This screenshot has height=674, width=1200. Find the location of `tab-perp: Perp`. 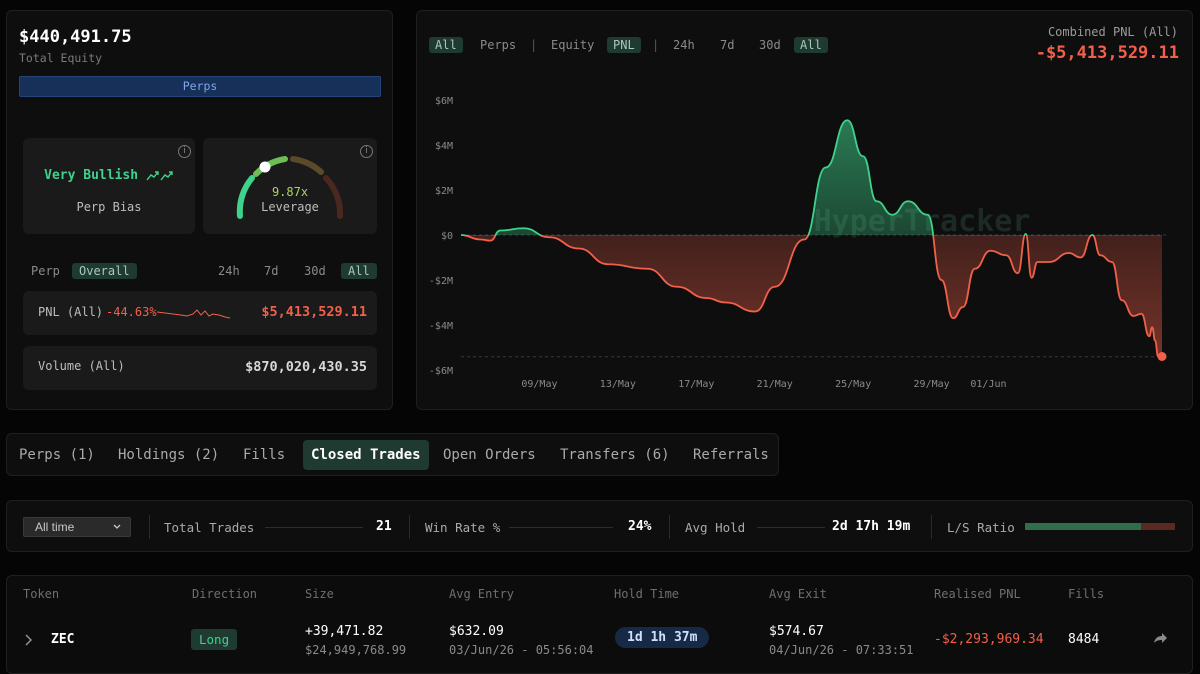

tab-perp: Perp is located at coordinates (45, 271).